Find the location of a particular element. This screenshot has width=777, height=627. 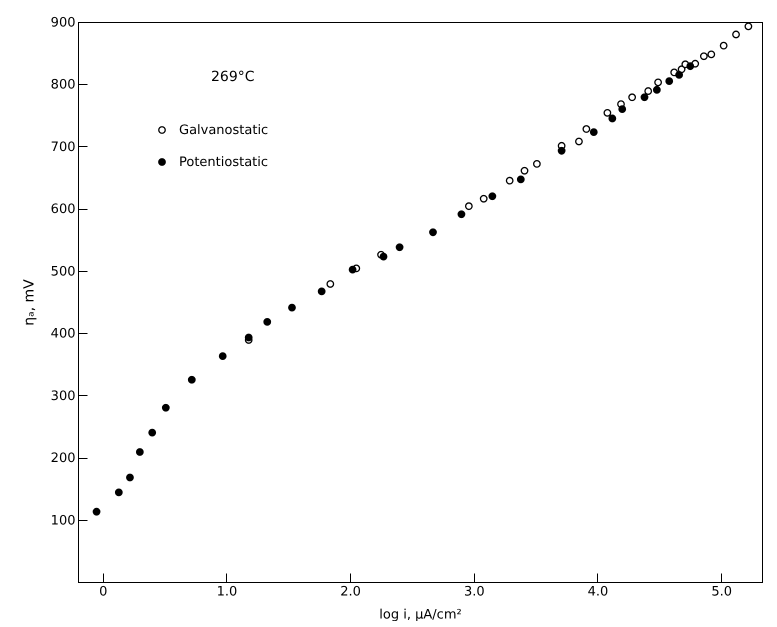

y-tick-label: 800 is located at coordinates (63, 85).